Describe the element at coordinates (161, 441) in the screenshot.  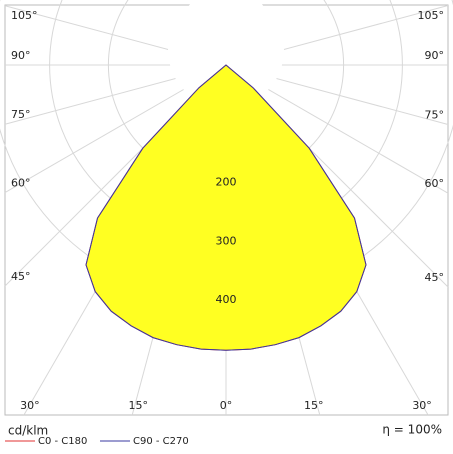
I see `legend-label: C90 - C270` at that location.